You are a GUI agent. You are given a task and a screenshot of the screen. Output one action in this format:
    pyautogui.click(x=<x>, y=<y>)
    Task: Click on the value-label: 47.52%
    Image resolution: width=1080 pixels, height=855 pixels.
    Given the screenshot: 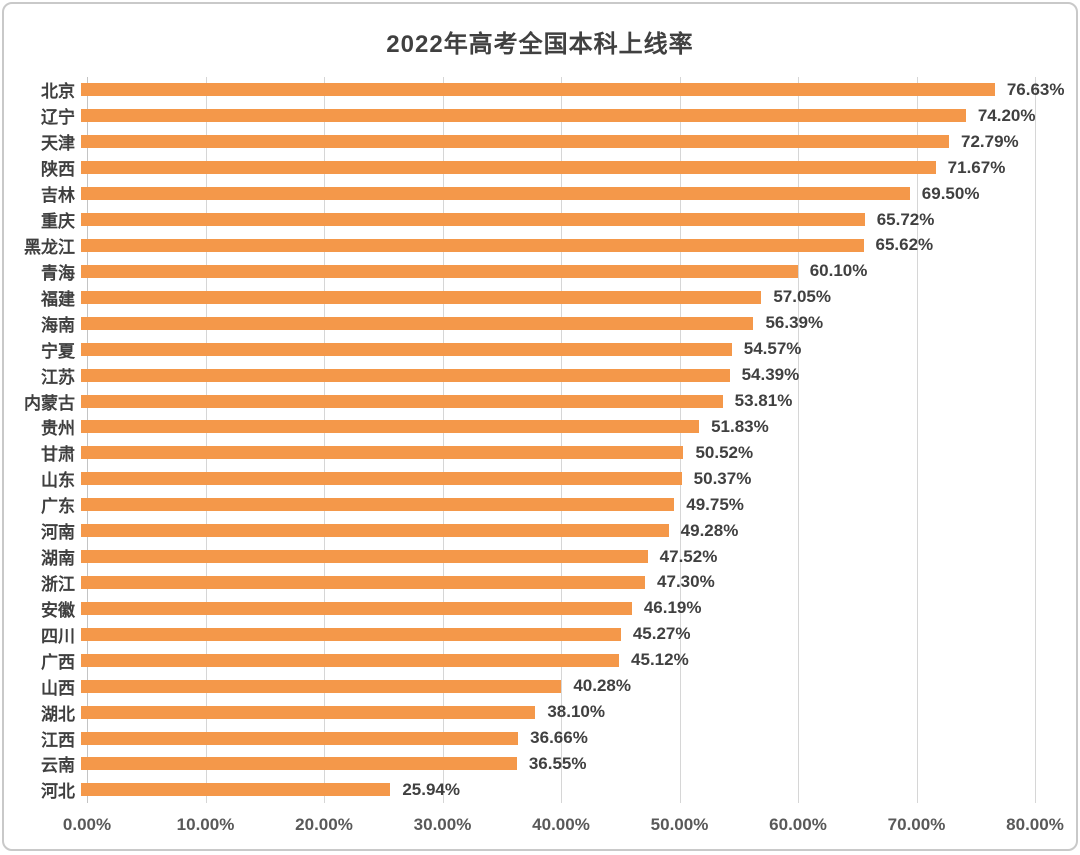 What is the action you would take?
    pyautogui.click(x=688, y=556)
    